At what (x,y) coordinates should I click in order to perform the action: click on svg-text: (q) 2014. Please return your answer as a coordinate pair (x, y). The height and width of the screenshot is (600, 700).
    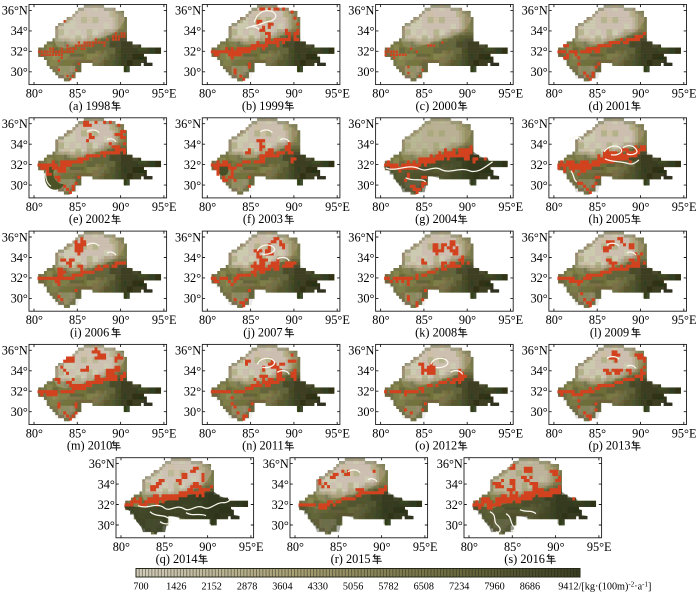
    Looking at the image, I should click on (177, 559).